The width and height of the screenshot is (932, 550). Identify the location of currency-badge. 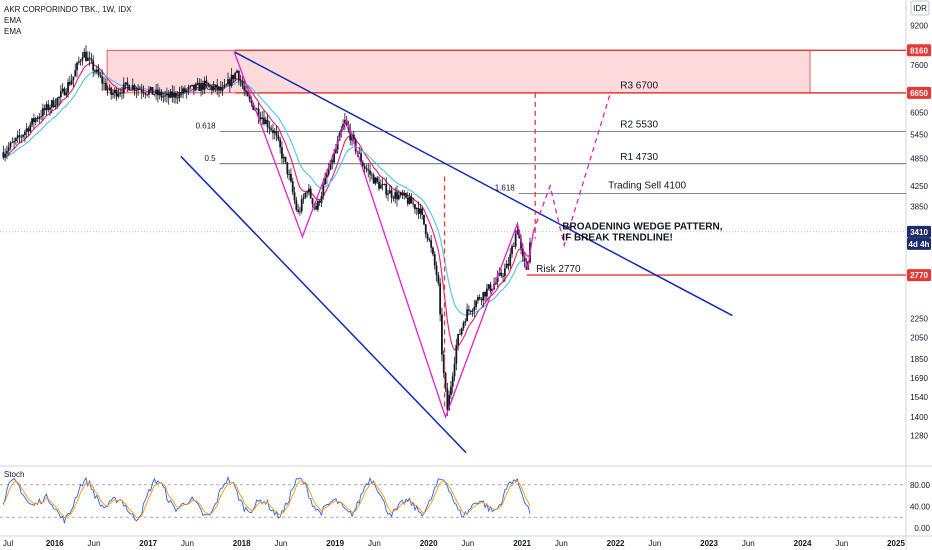
(920, 8).